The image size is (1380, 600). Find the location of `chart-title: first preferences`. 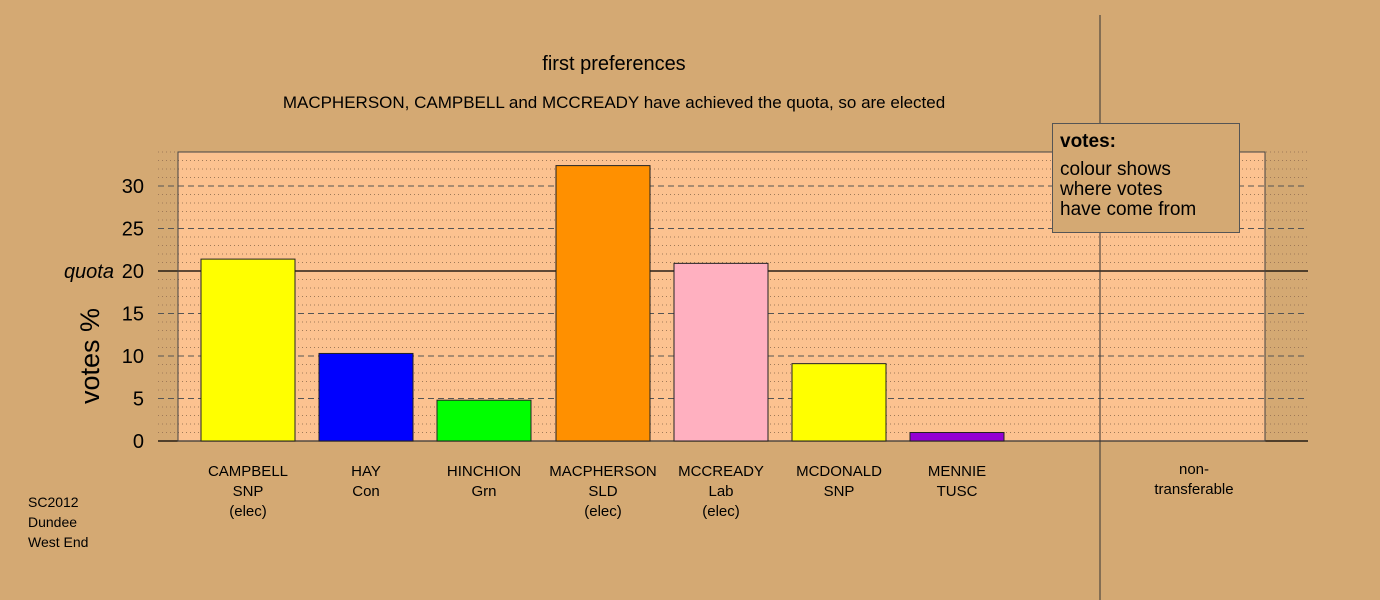

chart-title: first preferences is located at coordinates (613, 64).